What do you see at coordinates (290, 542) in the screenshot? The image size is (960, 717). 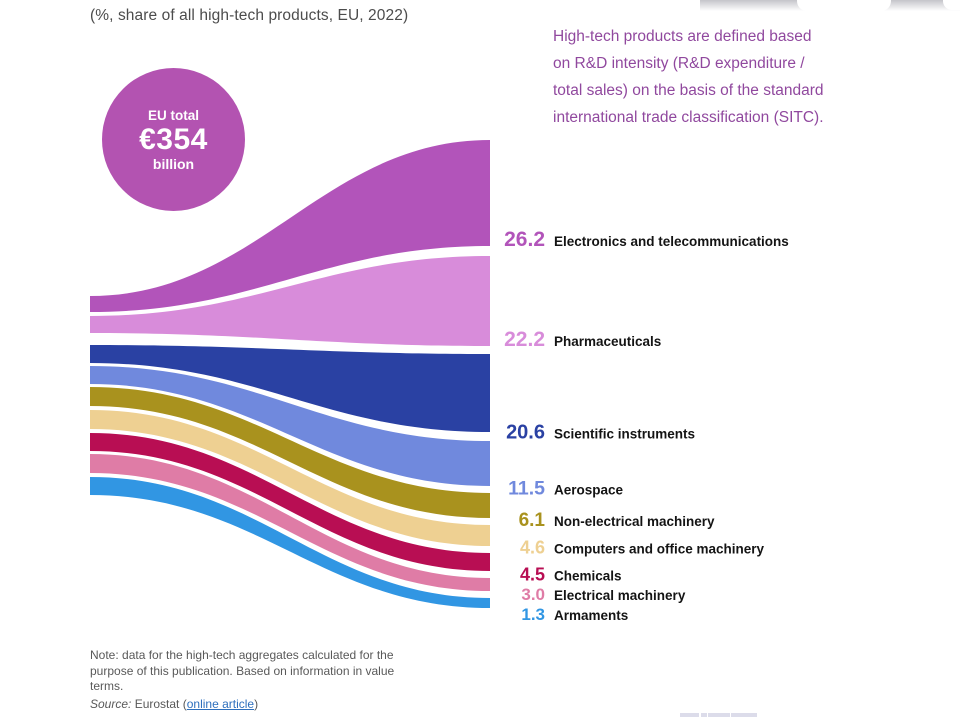 I see `ribbon-armaments` at bounding box center [290, 542].